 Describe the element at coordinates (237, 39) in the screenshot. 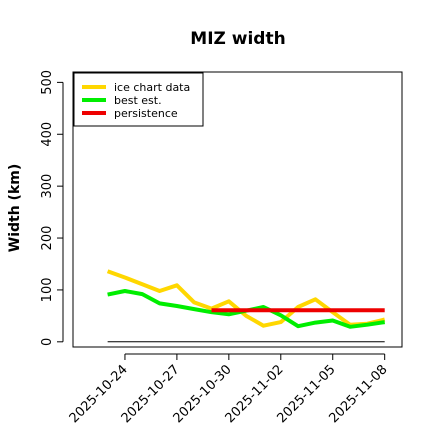

I see `chart-title: MIZ width` at that location.